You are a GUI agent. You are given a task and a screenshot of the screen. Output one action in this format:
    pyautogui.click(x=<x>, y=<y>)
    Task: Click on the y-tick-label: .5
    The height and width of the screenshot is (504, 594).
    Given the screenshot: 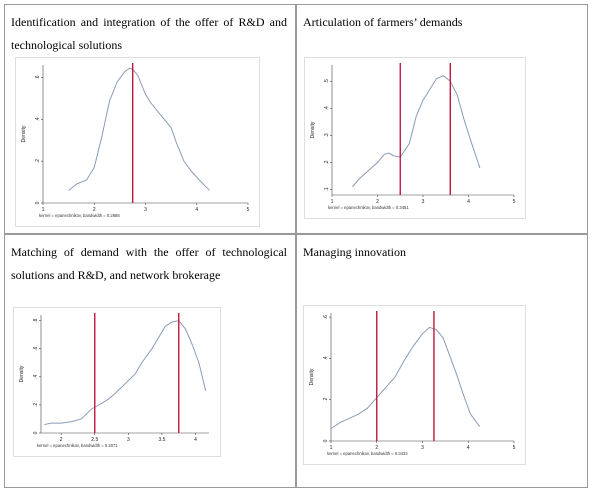 What is the action you would take?
    pyautogui.click(x=327, y=81)
    